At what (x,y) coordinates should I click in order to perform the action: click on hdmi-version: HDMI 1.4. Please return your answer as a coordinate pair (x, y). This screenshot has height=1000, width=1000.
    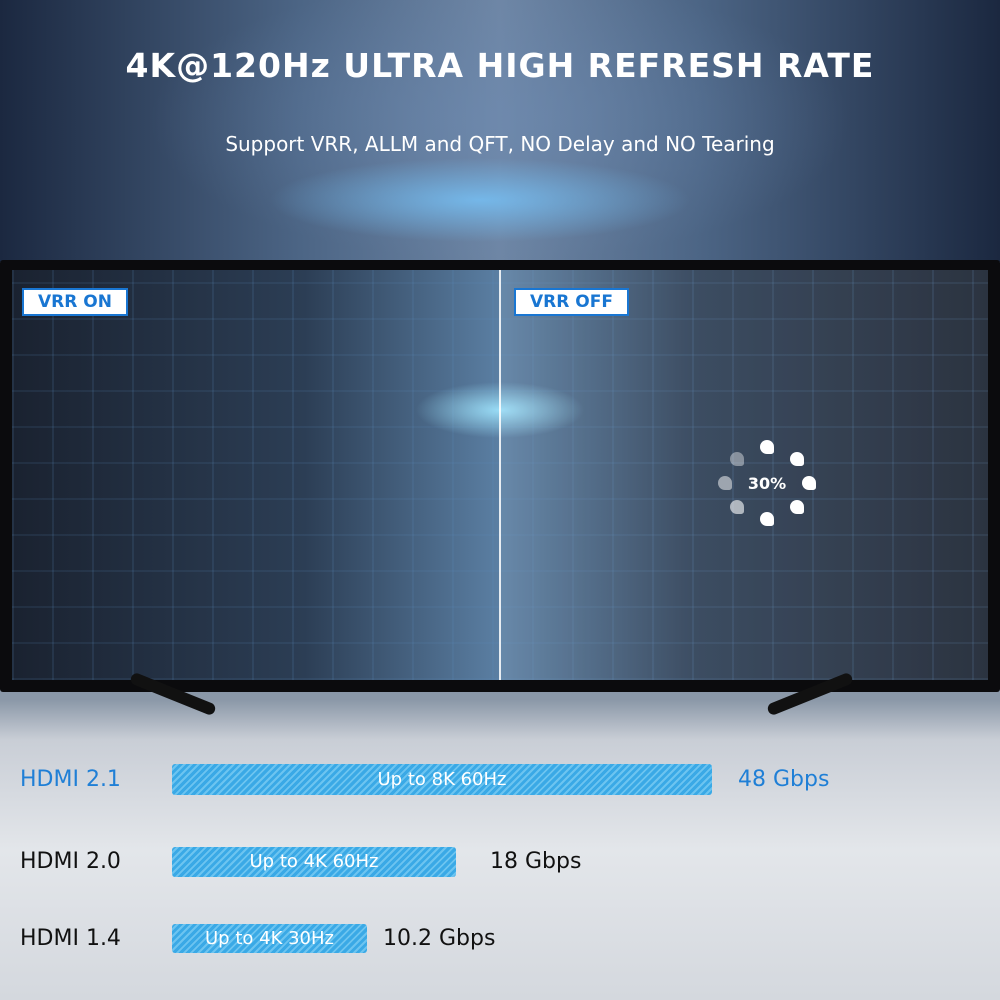
    Looking at the image, I should click on (70, 938).